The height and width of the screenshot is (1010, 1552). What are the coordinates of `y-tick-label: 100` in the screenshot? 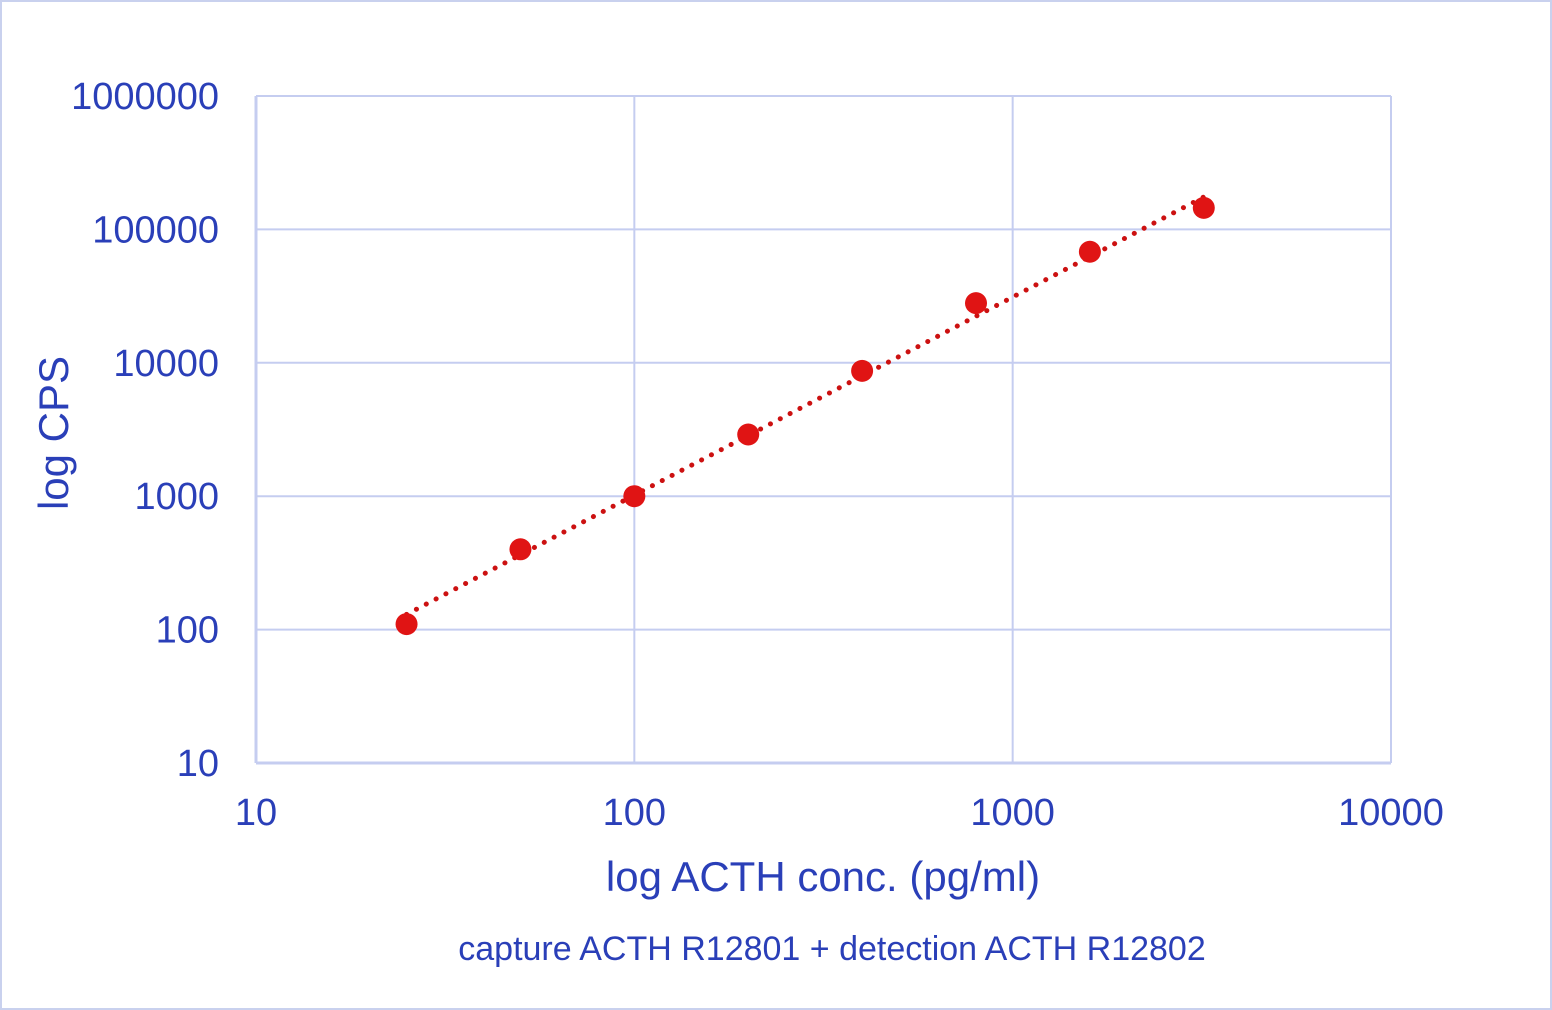 It's located at (187, 631).